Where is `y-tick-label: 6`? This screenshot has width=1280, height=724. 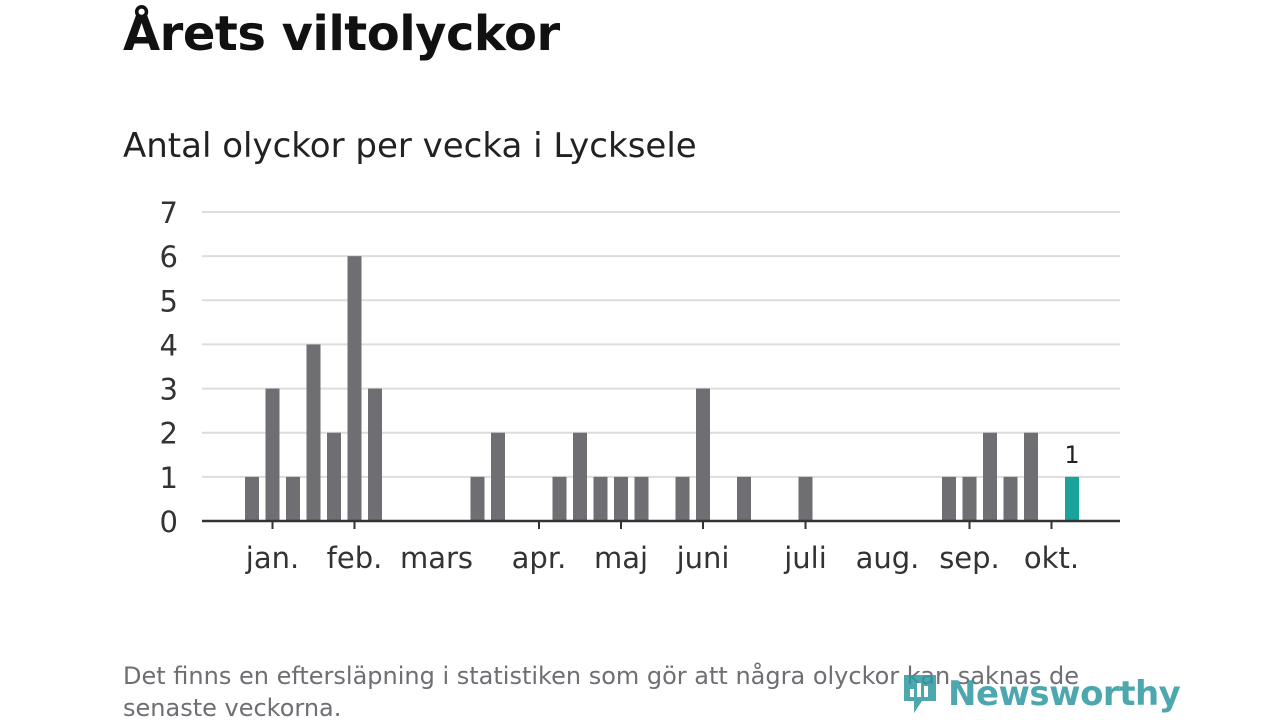 y-tick-label: 6 is located at coordinates (169, 257).